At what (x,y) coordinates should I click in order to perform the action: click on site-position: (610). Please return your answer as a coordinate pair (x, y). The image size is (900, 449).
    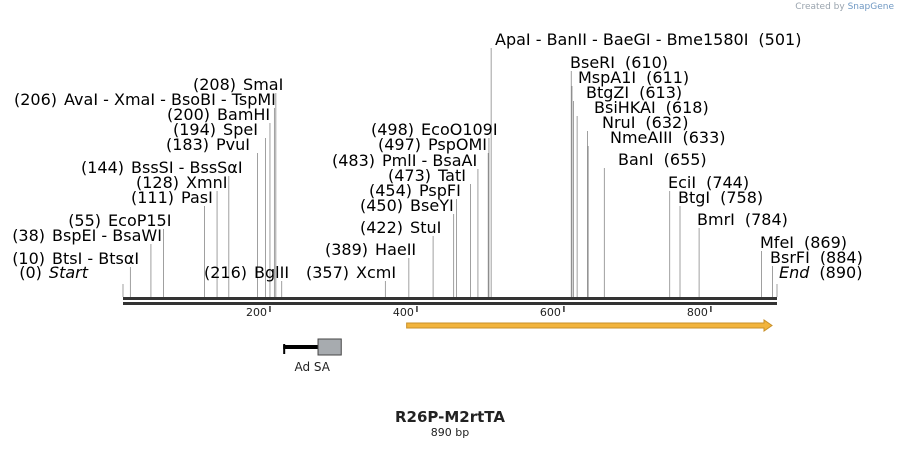
    Looking at the image, I should click on (646, 62).